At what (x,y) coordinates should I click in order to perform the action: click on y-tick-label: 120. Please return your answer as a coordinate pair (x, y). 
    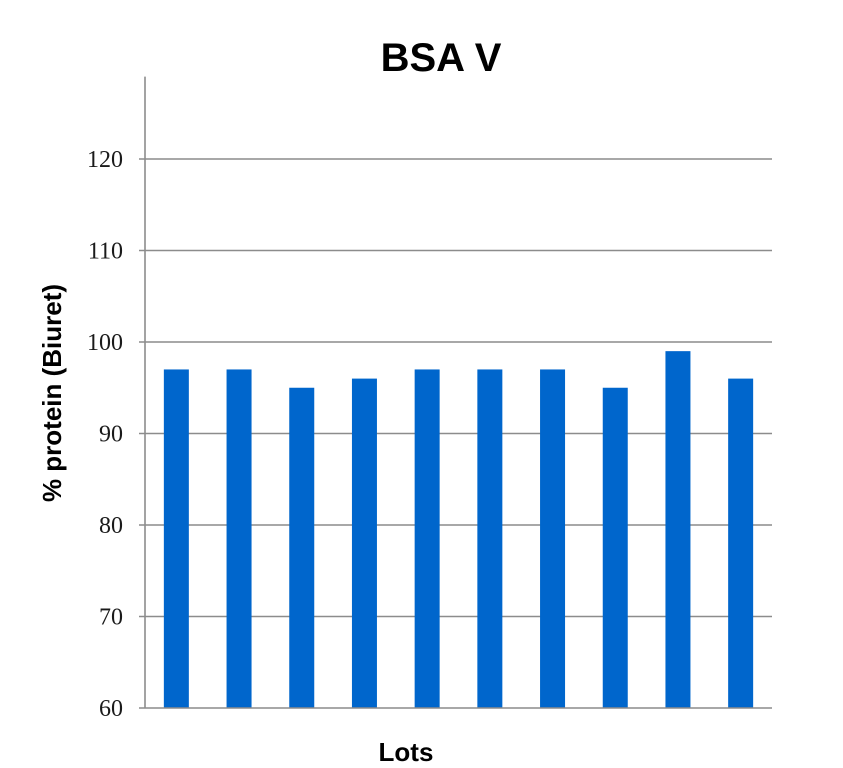
    Looking at the image, I should click on (105, 160).